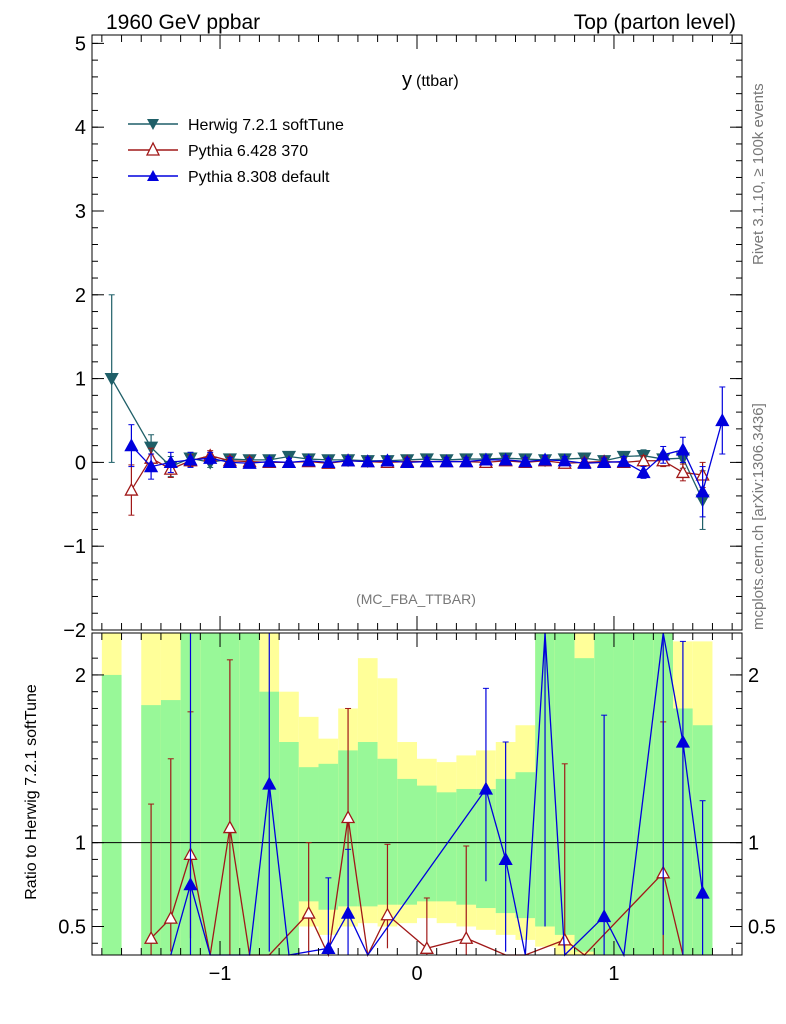  Describe the element at coordinates (259, 177) in the screenshot. I see `legend-py8-label: Pythia 8.308 default` at that location.